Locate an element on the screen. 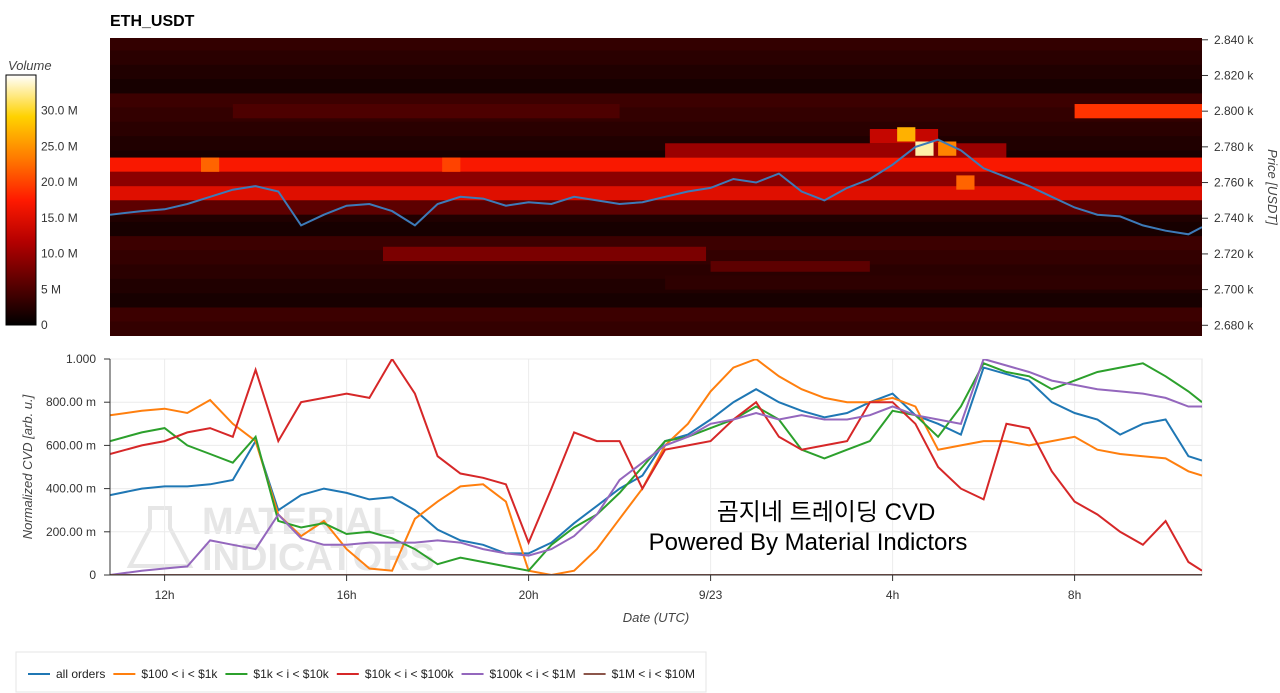 The image size is (1280, 693). colorbar-tick-label: 30.0 M is located at coordinates (59, 111).